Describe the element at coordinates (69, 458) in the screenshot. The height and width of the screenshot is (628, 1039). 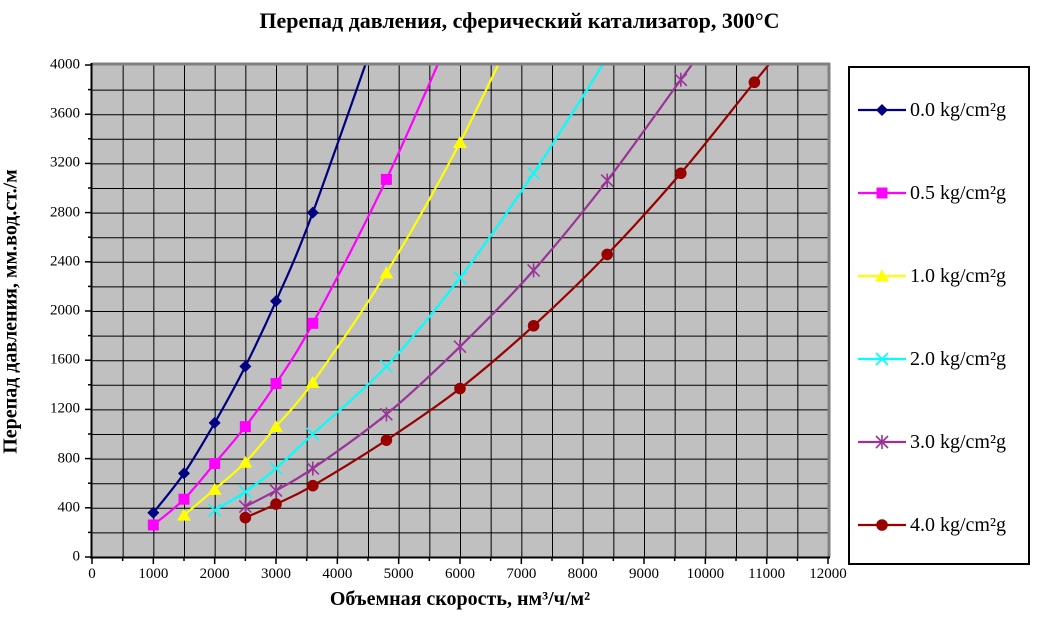
I see `y-tick-label: 800` at that location.